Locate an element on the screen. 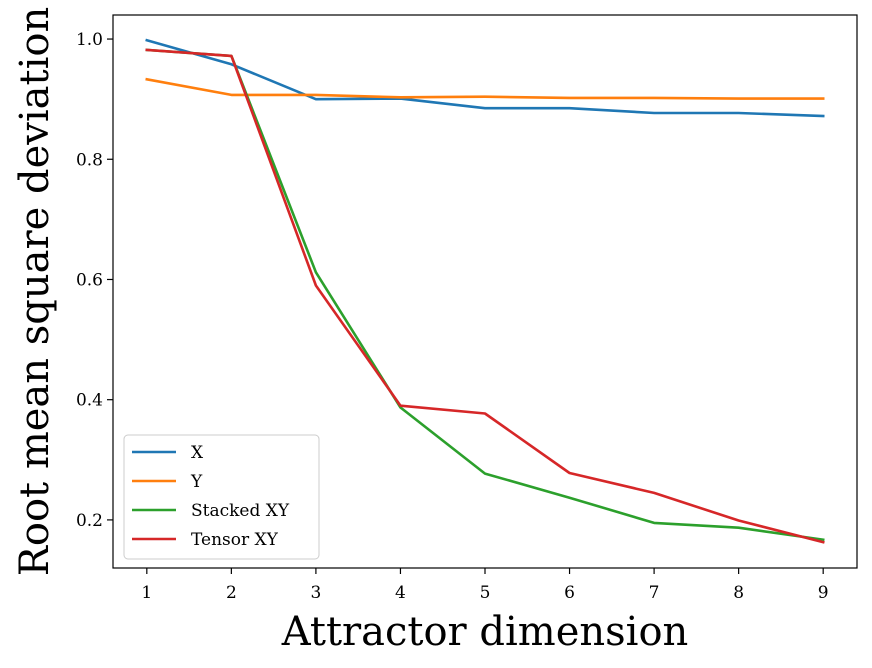 This screenshot has height=668, width=872. y-tick-label: 0.4 is located at coordinates (89, 401).